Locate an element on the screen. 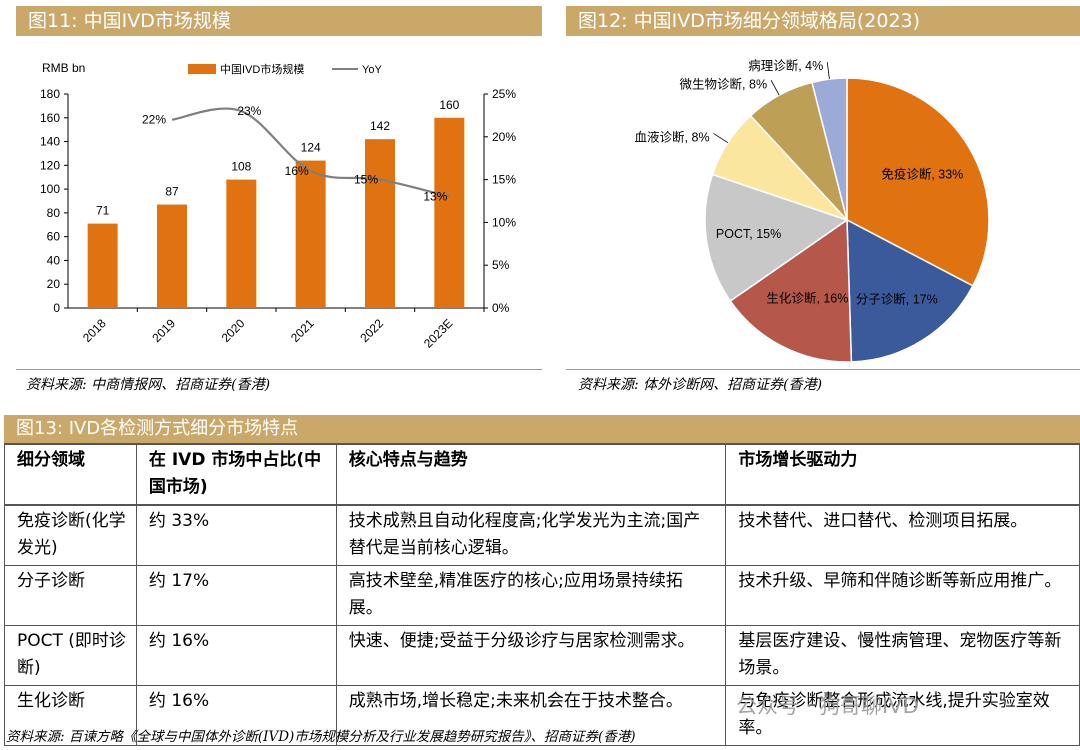 This screenshot has height=750, width=1080. fig12-source: 资料来源: 体外诊断网、招商证券(香港) is located at coordinates (700, 385).